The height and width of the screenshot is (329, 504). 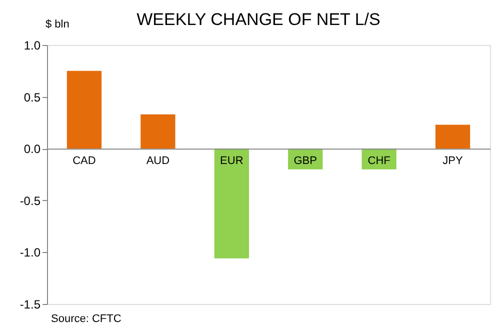 What do you see at coordinates (158, 161) in the screenshot?
I see `x-tick-label: AUD` at bounding box center [158, 161].